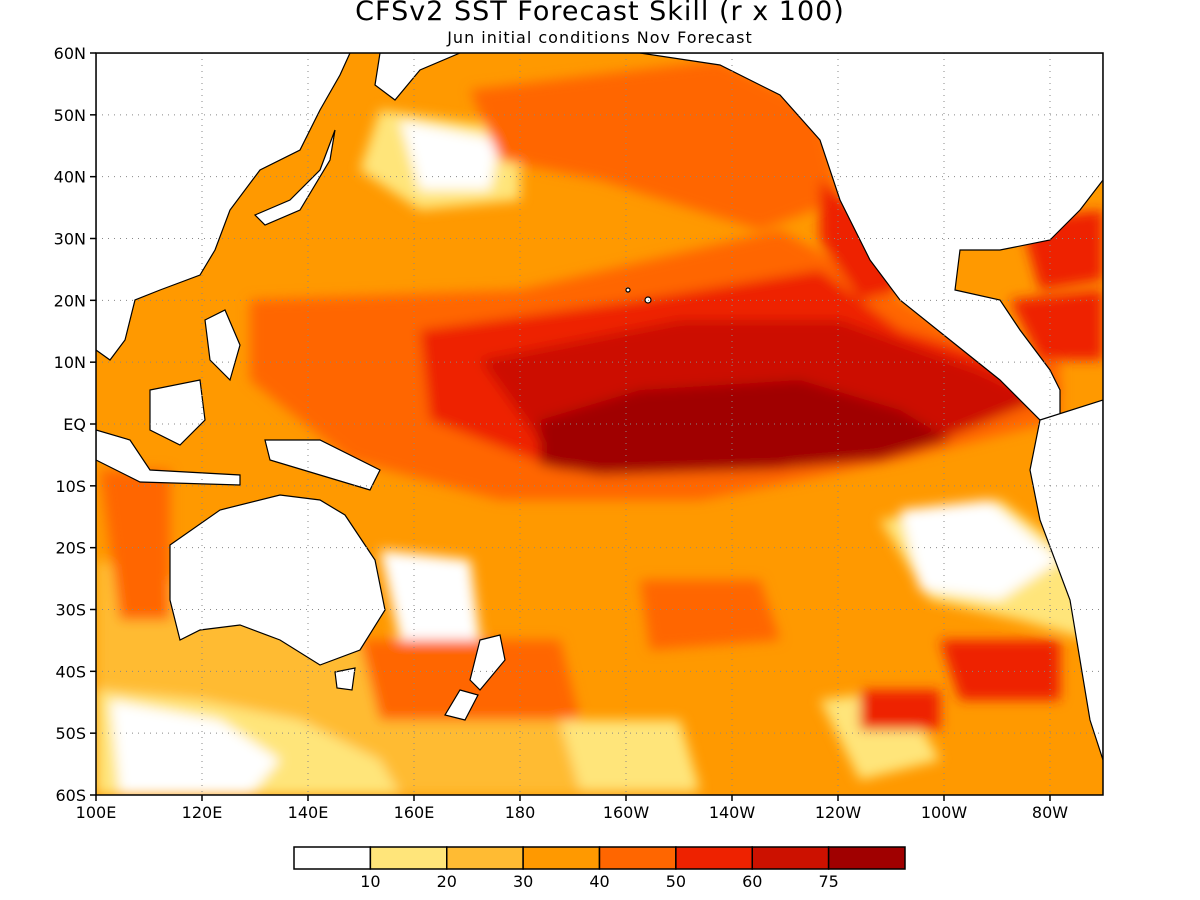 The image size is (1200, 900). What do you see at coordinates (70, 671) in the screenshot?
I see `lat-tick-label: 40S` at bounding box center [70, 671].